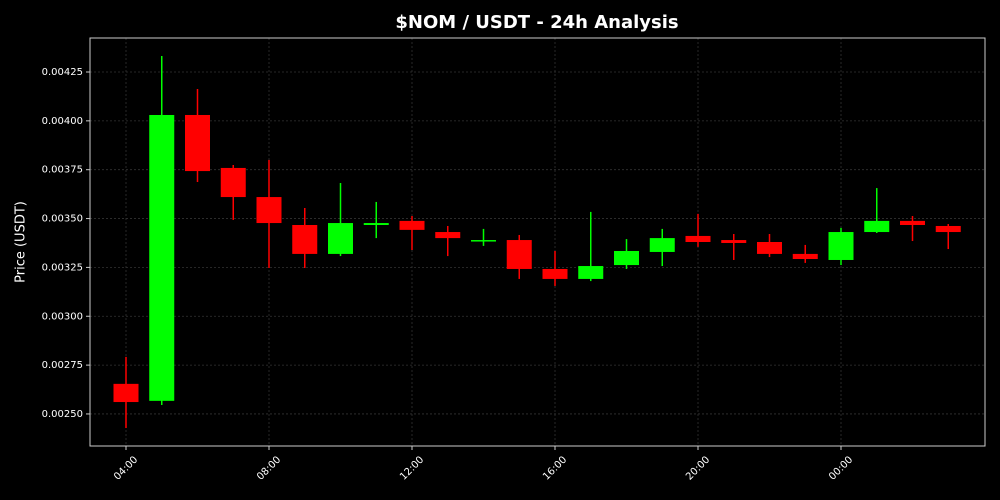  What do you see at coordinates (62, 414) in the screenshot?
I see `y-tick-label: 0.00250` at bounding box center [62, 414].